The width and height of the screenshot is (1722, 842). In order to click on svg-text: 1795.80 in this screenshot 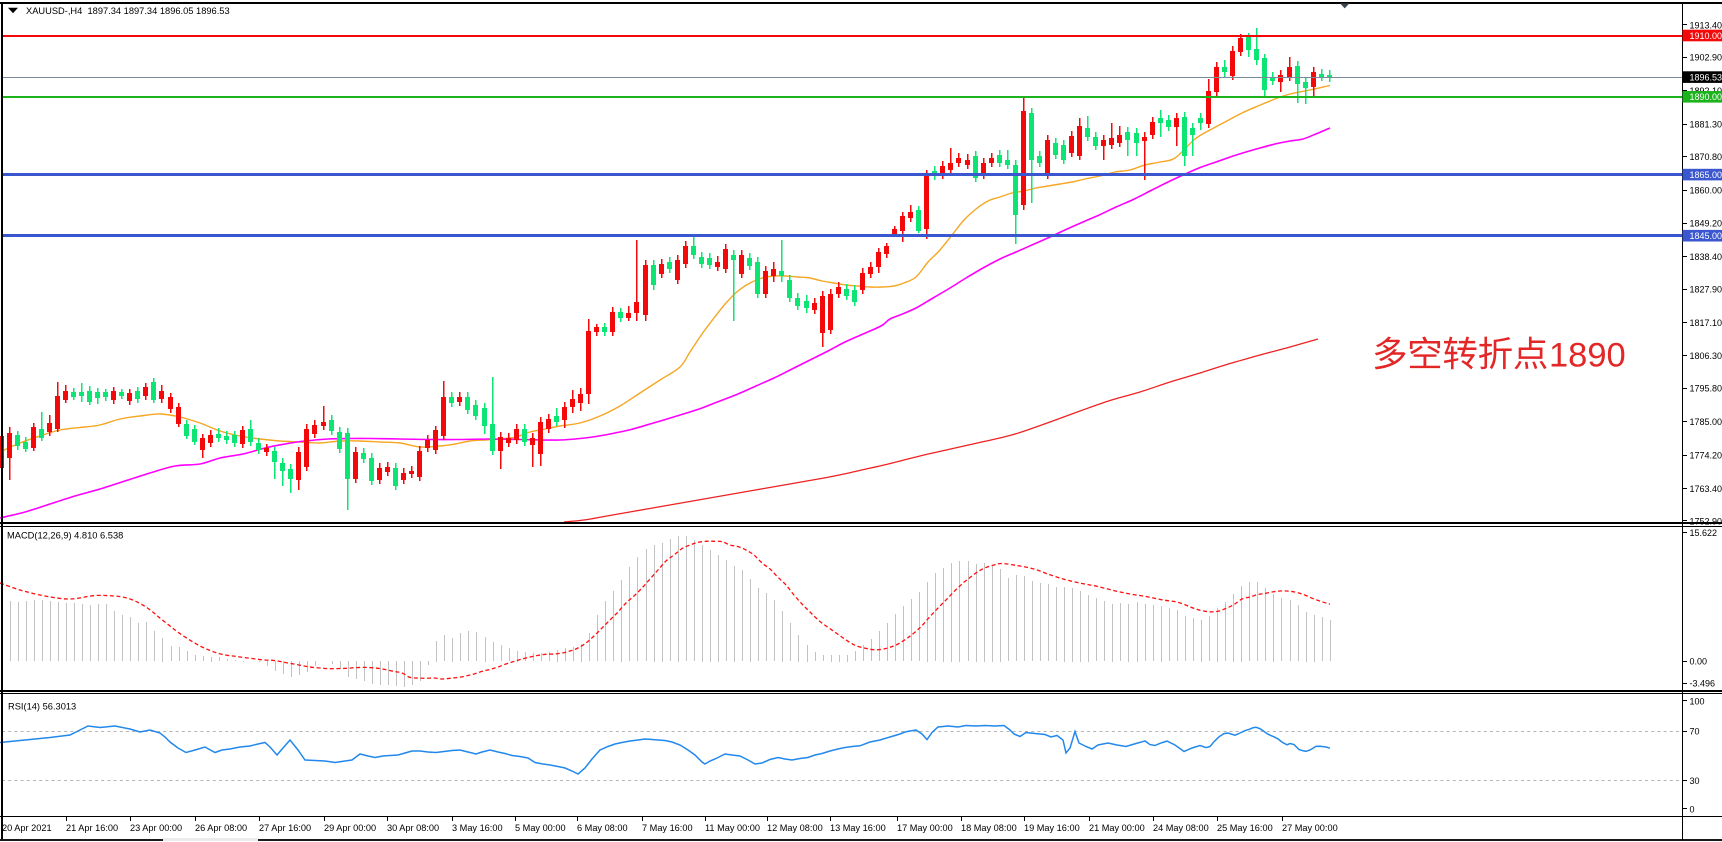, I will do `click(1706, 389)`.